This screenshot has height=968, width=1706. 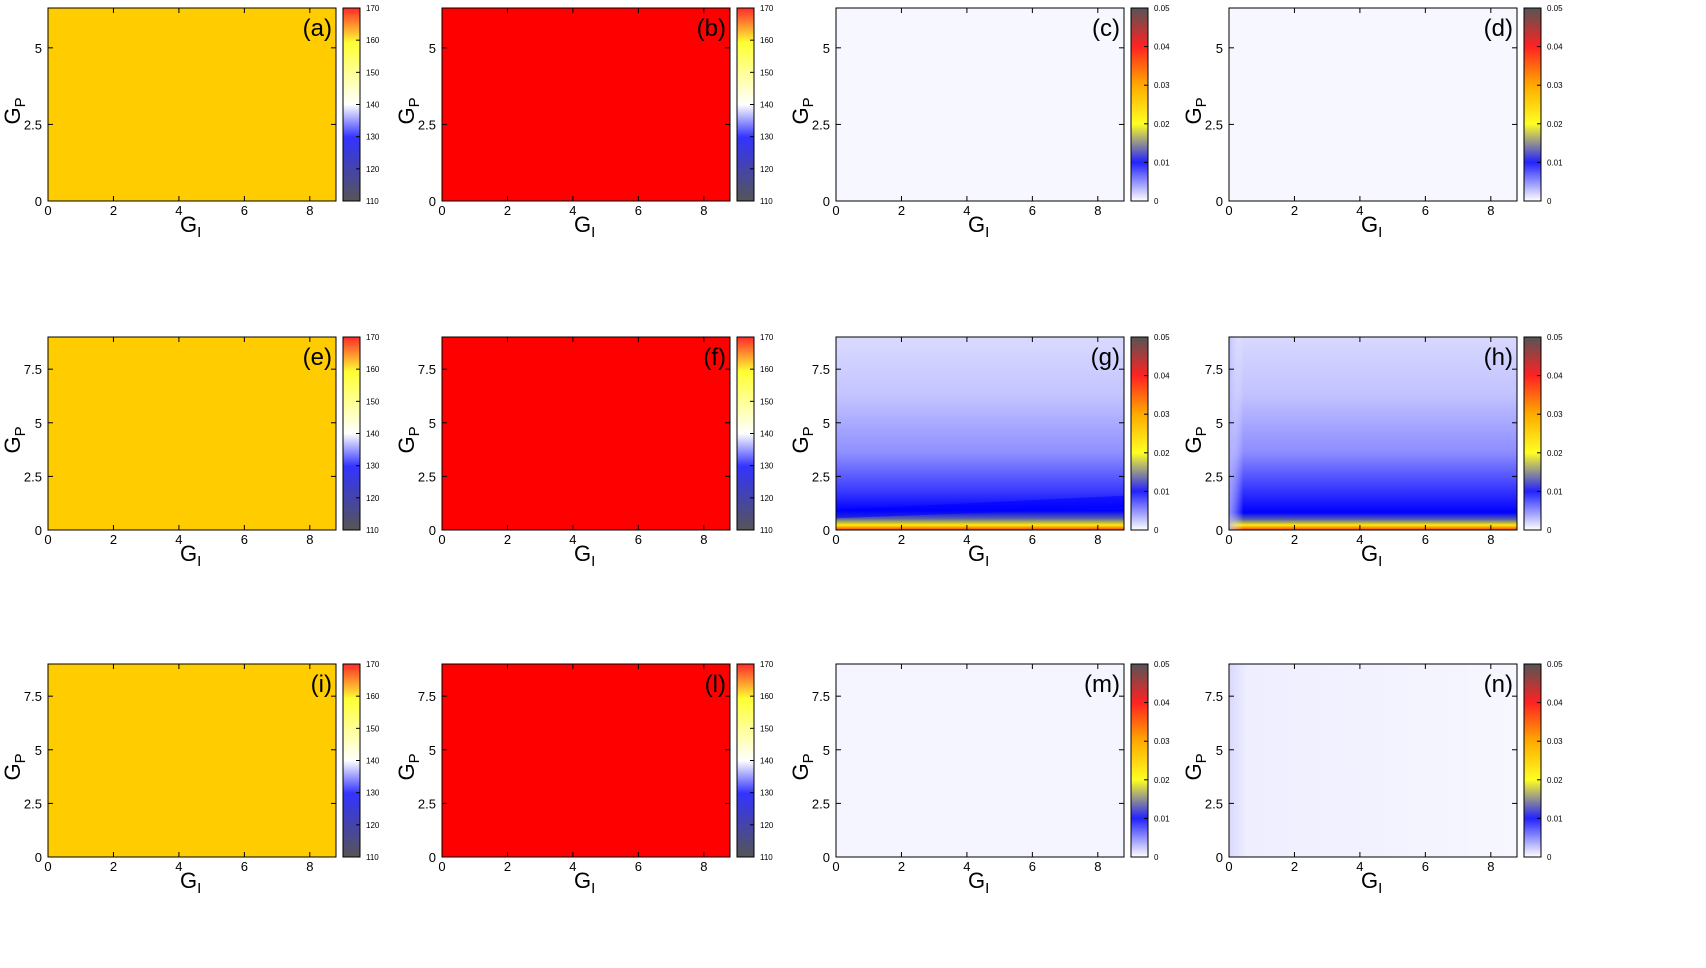 I want to click on colorbar-tick-label: 0.05, so click(x=1162, y=664).